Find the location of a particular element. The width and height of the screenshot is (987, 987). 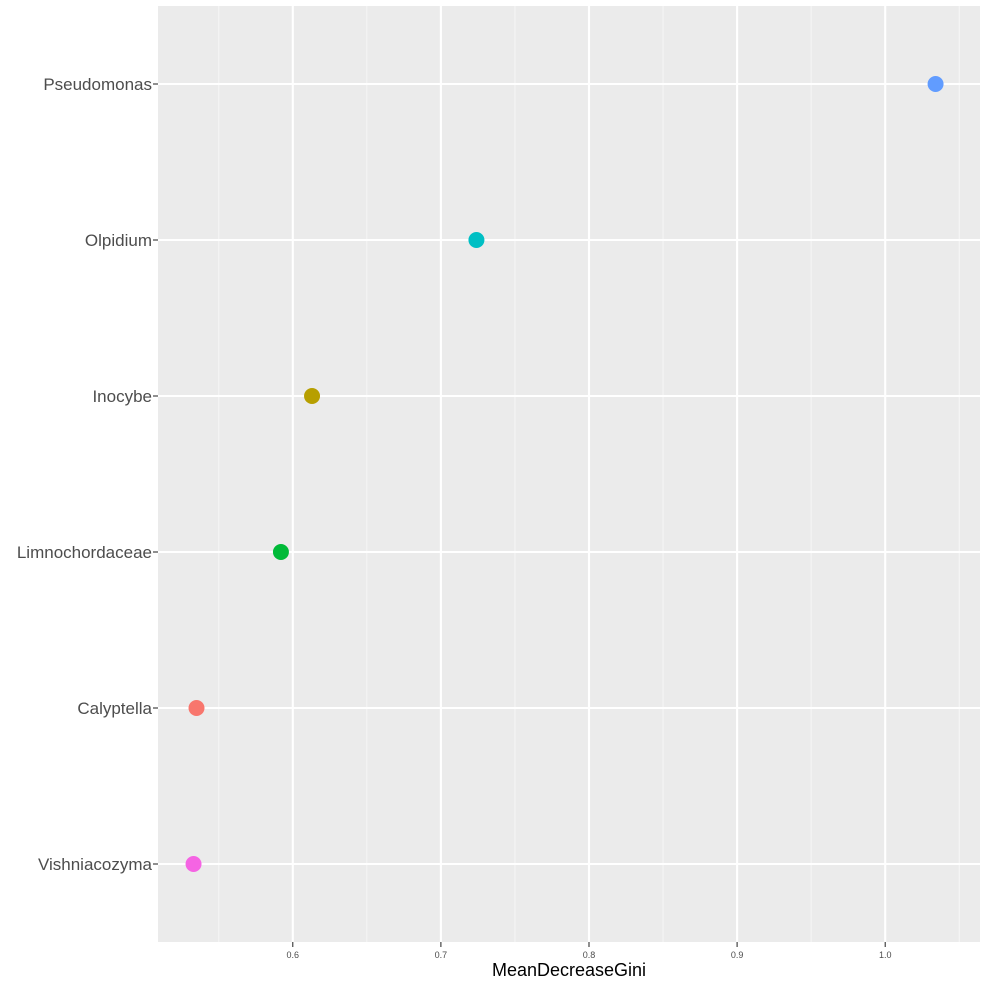

y-tick-label: Inocybe is located at coordinates (122, 396).